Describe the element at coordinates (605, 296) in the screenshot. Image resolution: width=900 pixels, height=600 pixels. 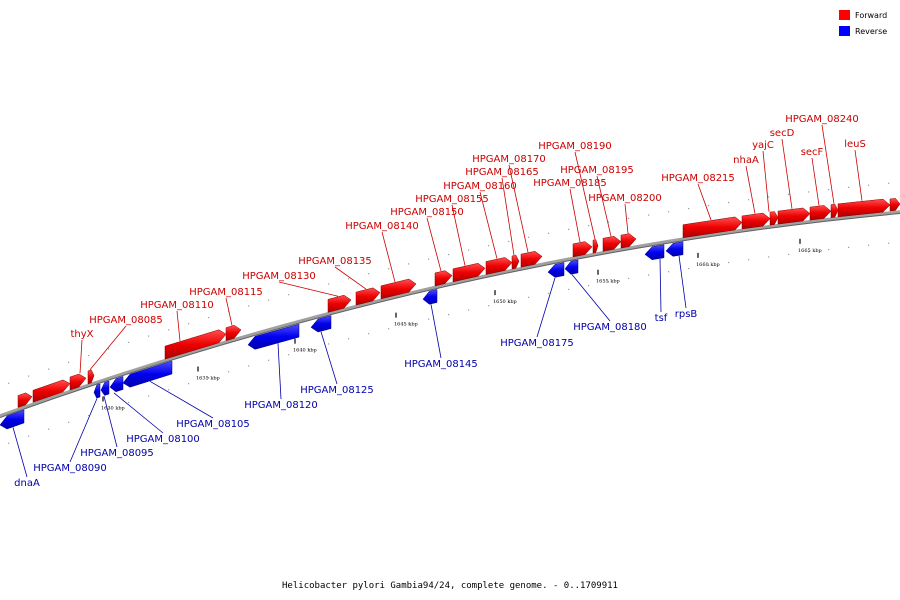
I see `reverse-gene: HPGAM_08180` at that location.